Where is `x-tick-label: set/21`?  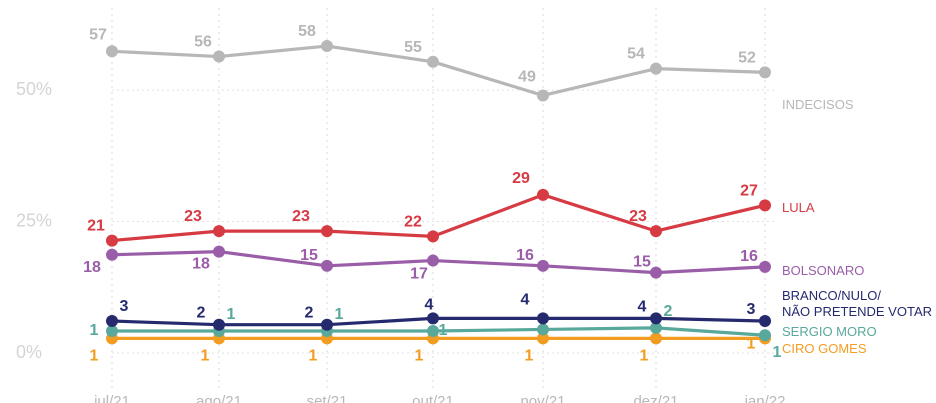 x-tick-label: set/21 is located at coordinates (327, 398).